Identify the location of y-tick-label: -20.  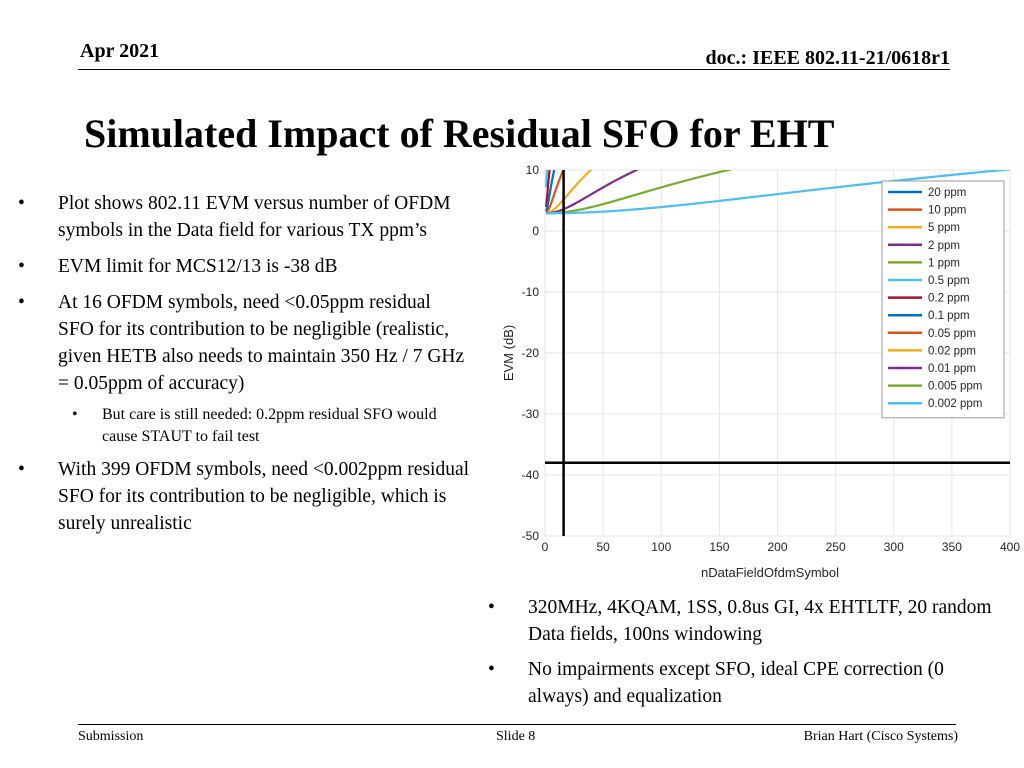
(531, 353).